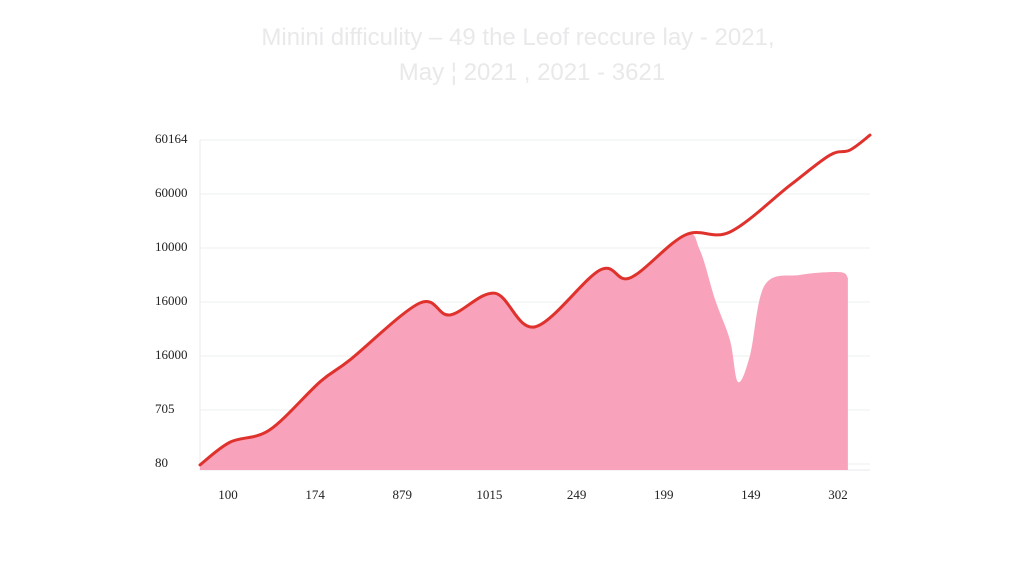  Describe the element at coordinates (751, 494) in the screenshot. I see `x-tick-label: 149` at that location.